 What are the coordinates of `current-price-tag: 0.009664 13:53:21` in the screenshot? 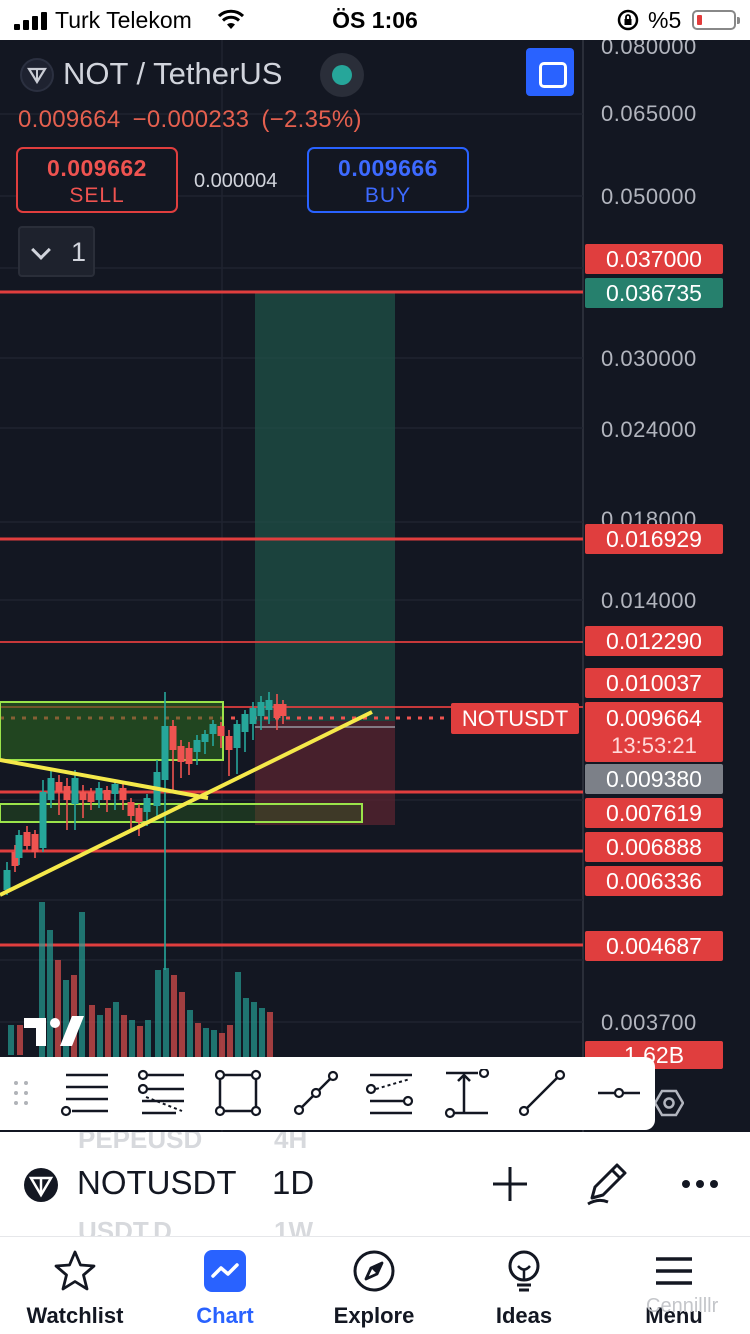 It's located at (654, 732).